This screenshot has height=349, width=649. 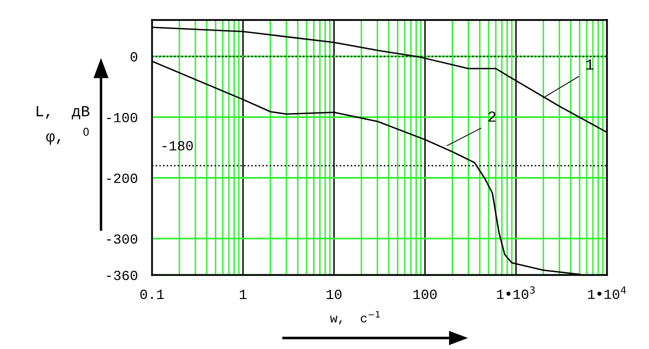 I want to click on x-tick-label: 10, so click(x=334, y=295).